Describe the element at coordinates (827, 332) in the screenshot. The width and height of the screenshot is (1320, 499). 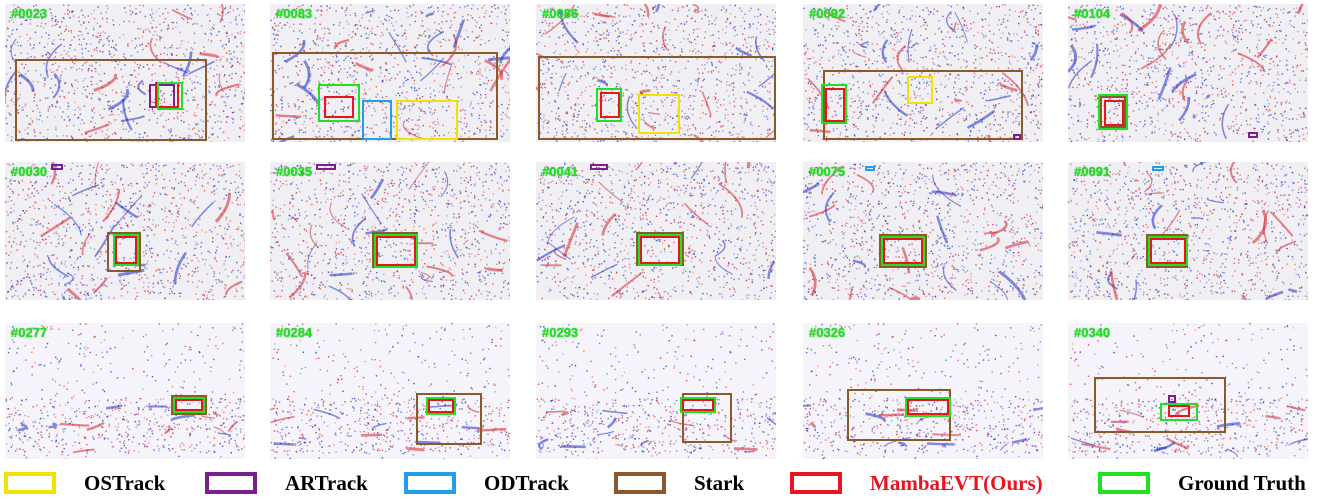
I see `frame-number-label: #0326` at that location.